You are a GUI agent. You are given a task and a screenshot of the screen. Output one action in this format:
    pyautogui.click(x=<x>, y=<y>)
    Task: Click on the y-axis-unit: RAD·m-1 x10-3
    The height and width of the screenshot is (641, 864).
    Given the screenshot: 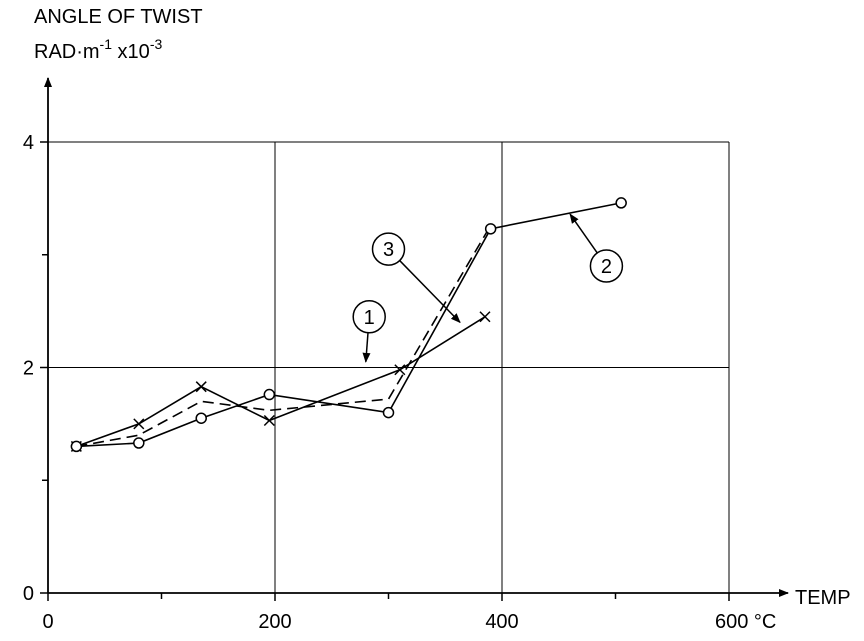 What is the action you would take?
    pyautogui.click(x=98, y=49)
    